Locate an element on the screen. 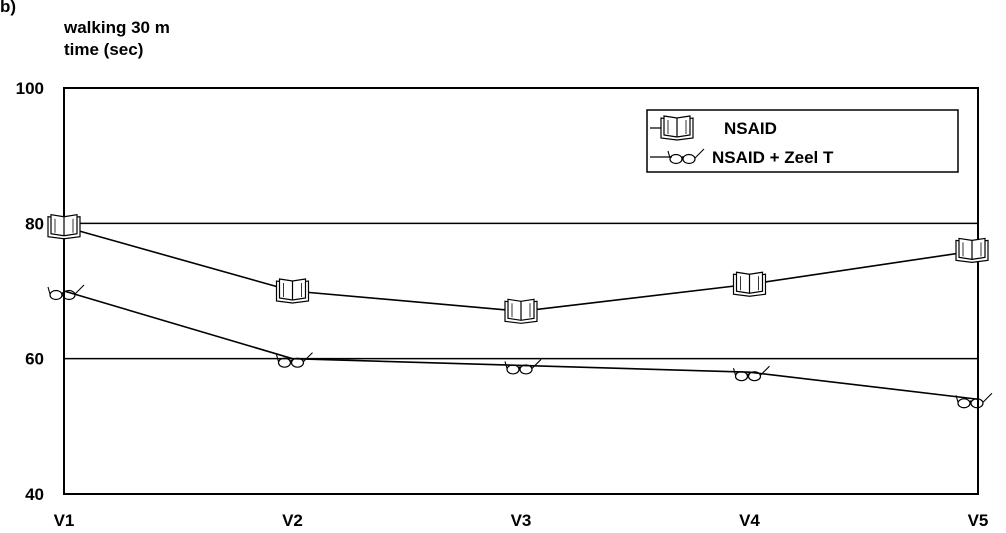  panel-label: b) is located at coordinates (8, 8).